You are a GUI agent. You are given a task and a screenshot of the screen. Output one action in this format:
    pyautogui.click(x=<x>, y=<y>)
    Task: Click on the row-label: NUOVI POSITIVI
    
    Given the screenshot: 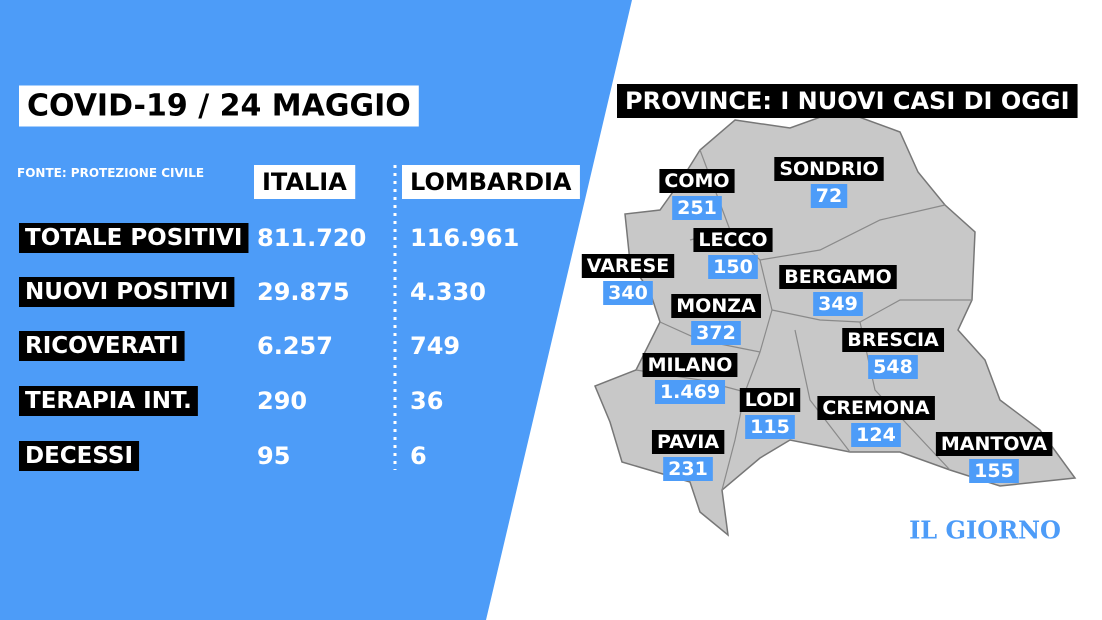 What is the action you would take?
    pyautogui.click(x=126, y=292)
    